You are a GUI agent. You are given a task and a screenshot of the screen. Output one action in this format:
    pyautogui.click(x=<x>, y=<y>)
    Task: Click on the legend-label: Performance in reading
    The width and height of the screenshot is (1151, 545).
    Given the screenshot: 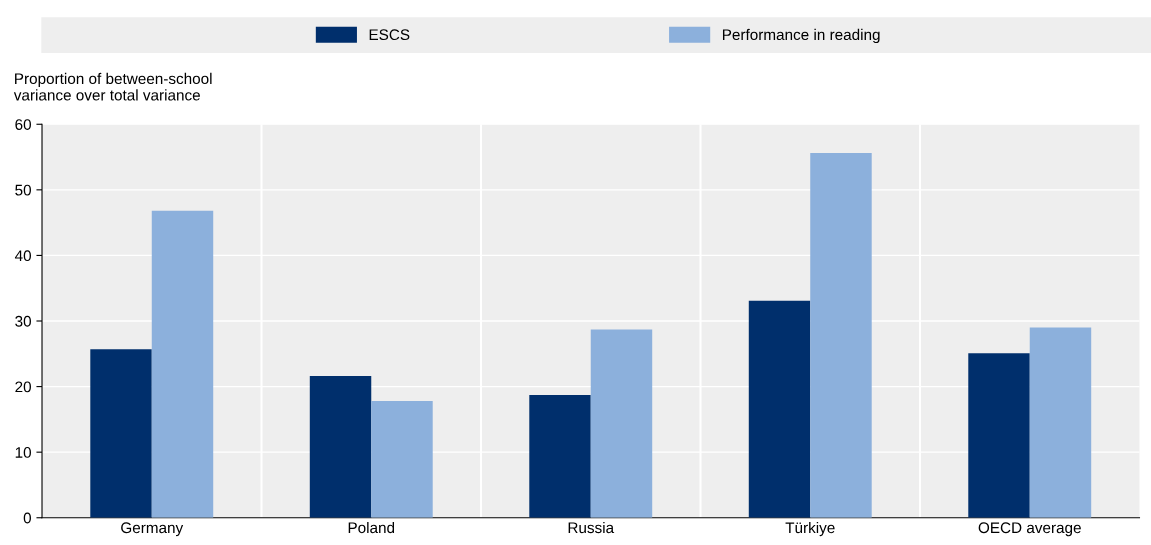 What is the action you would take?
    pyautogui.click(x=801, y=36)
    